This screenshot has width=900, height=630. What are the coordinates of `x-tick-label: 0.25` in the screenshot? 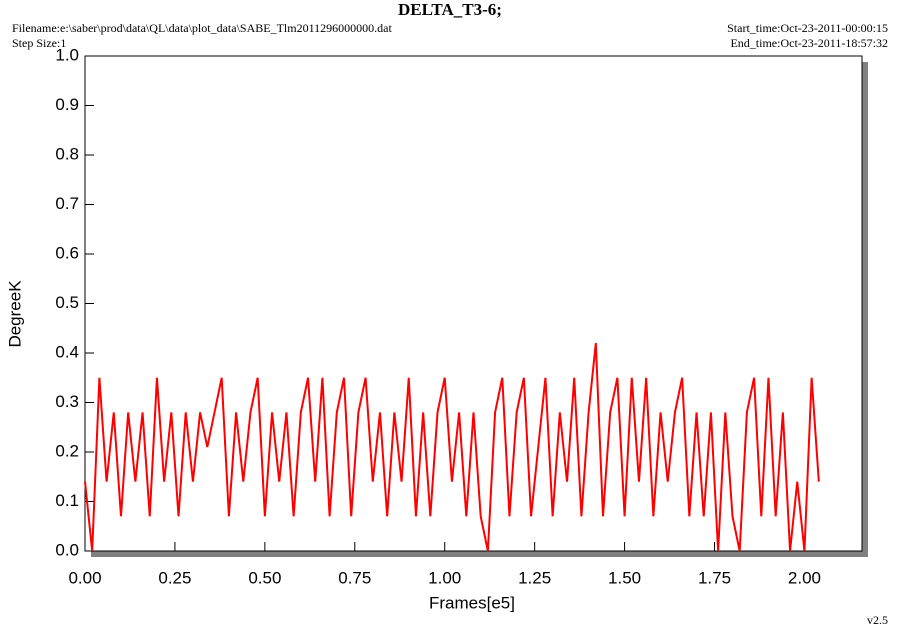 It's located at (174, 577).